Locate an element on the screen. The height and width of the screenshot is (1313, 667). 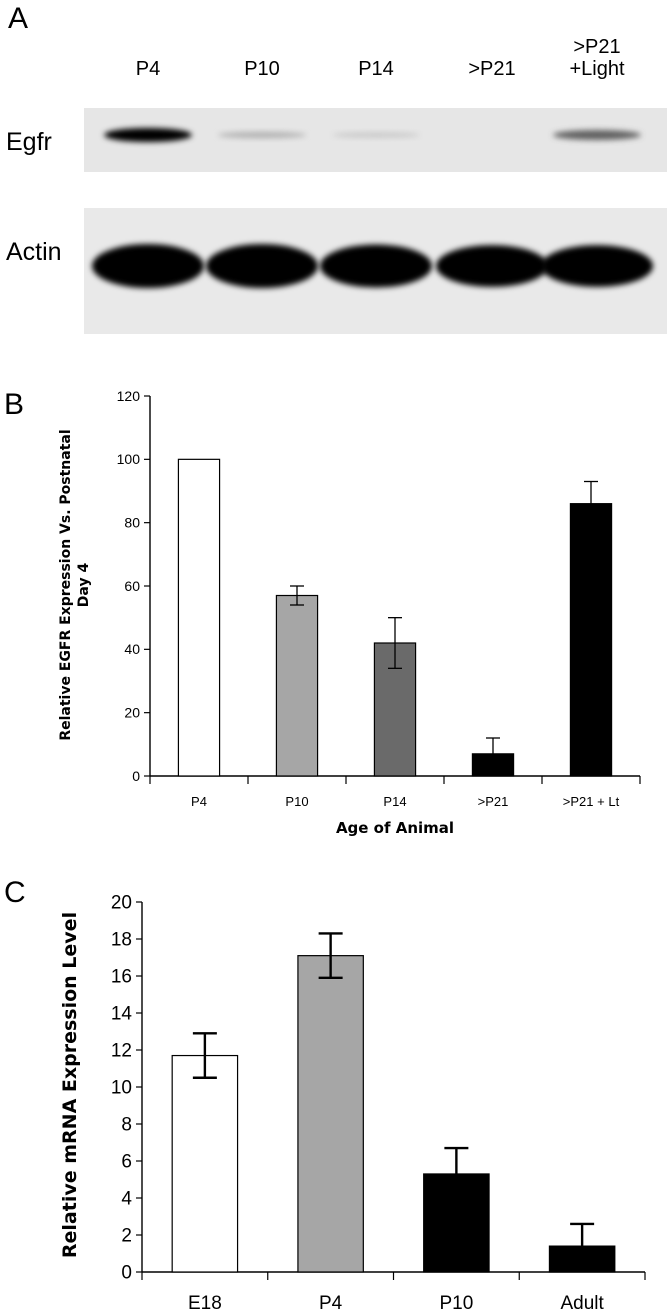
x-tick-label: >P21 + Lt is located at coordinates (591, 801).